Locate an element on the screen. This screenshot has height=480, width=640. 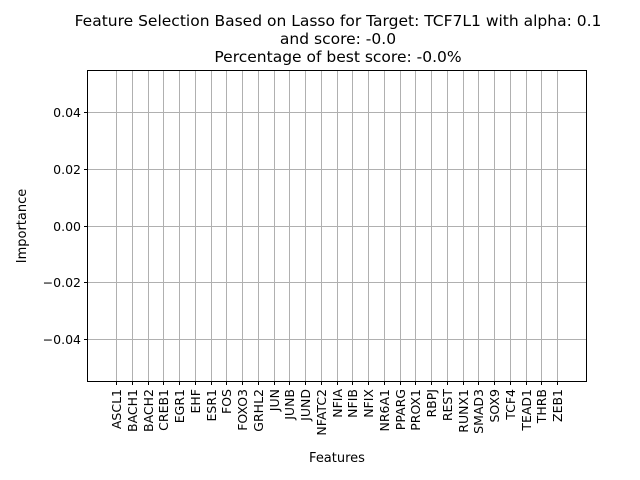
y-tick-label: 0.00 is located at coordinates (67, 226).